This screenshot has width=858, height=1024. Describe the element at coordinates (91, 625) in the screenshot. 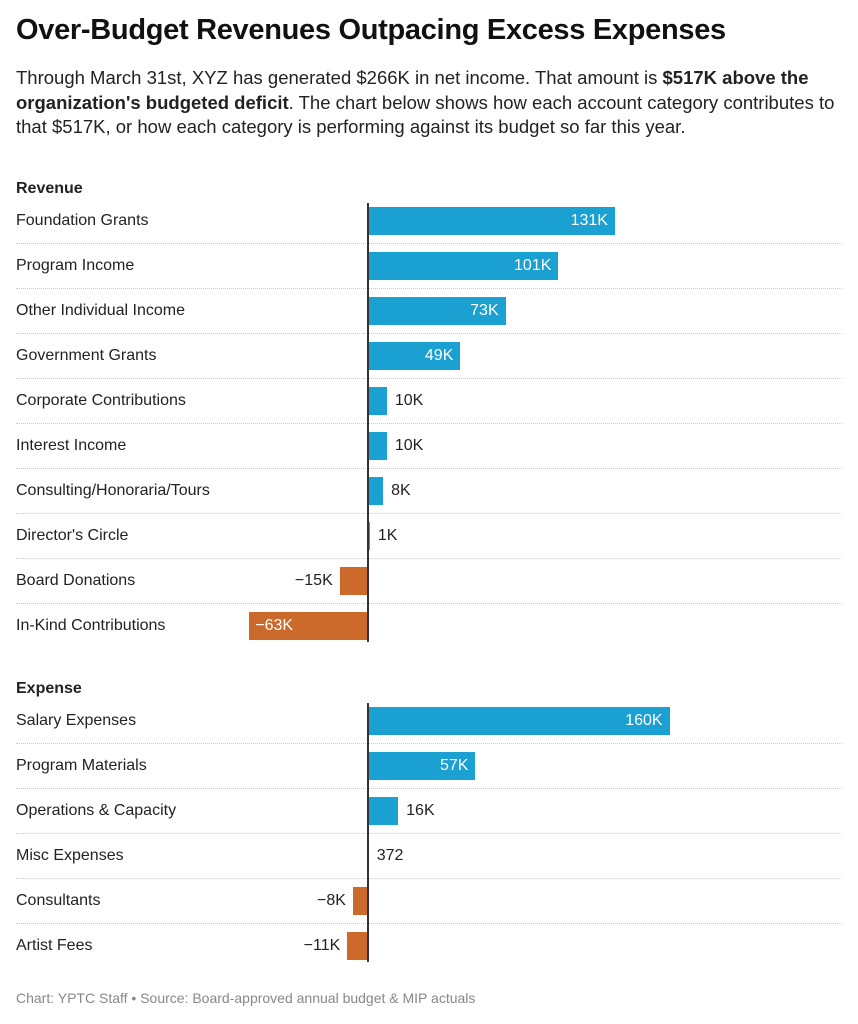

I see `category-label: In-Kind Contributions` at that location.